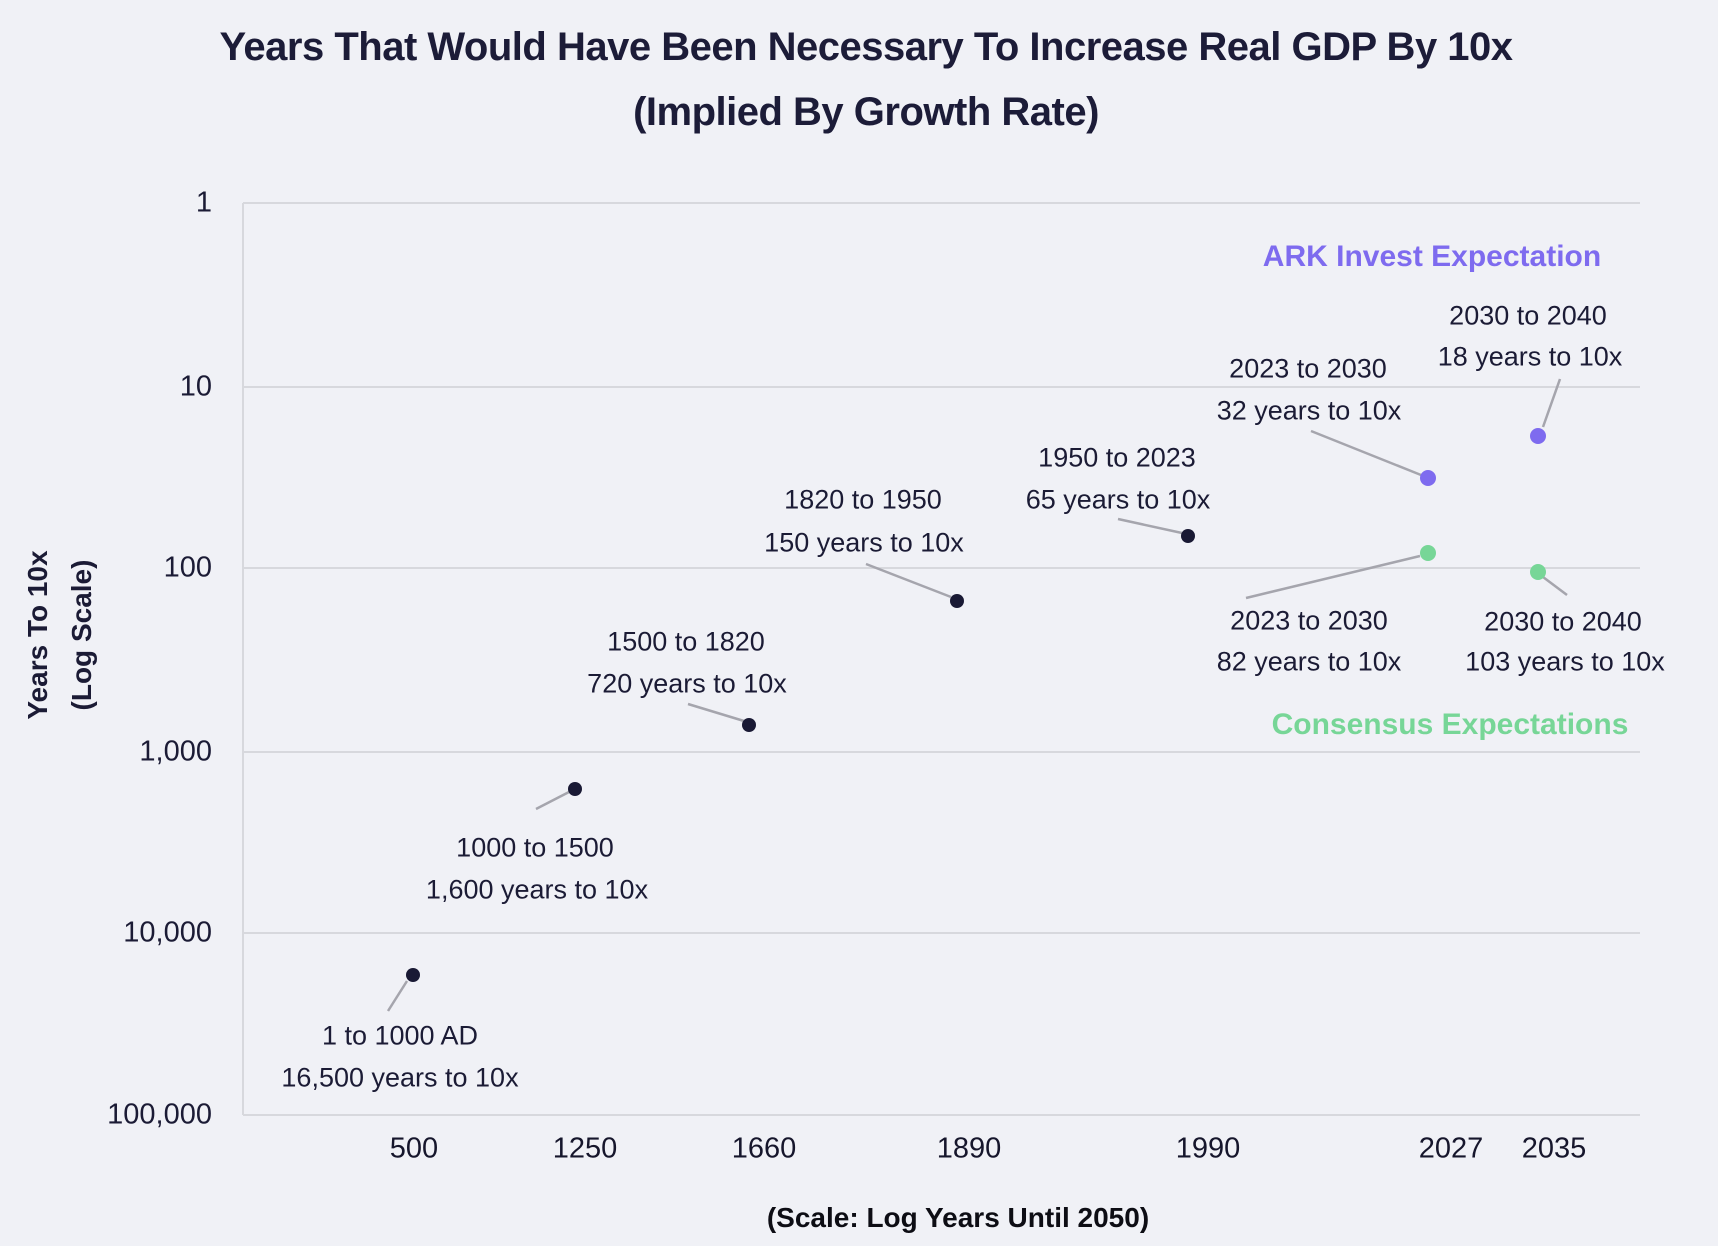 The image size is (1718, 1246). Describe the element at coordinates (400, 1035) in the screenshot. I see `point-period-label-1-to-1000-ad-16500: 1 to 1000 AD` at that location.